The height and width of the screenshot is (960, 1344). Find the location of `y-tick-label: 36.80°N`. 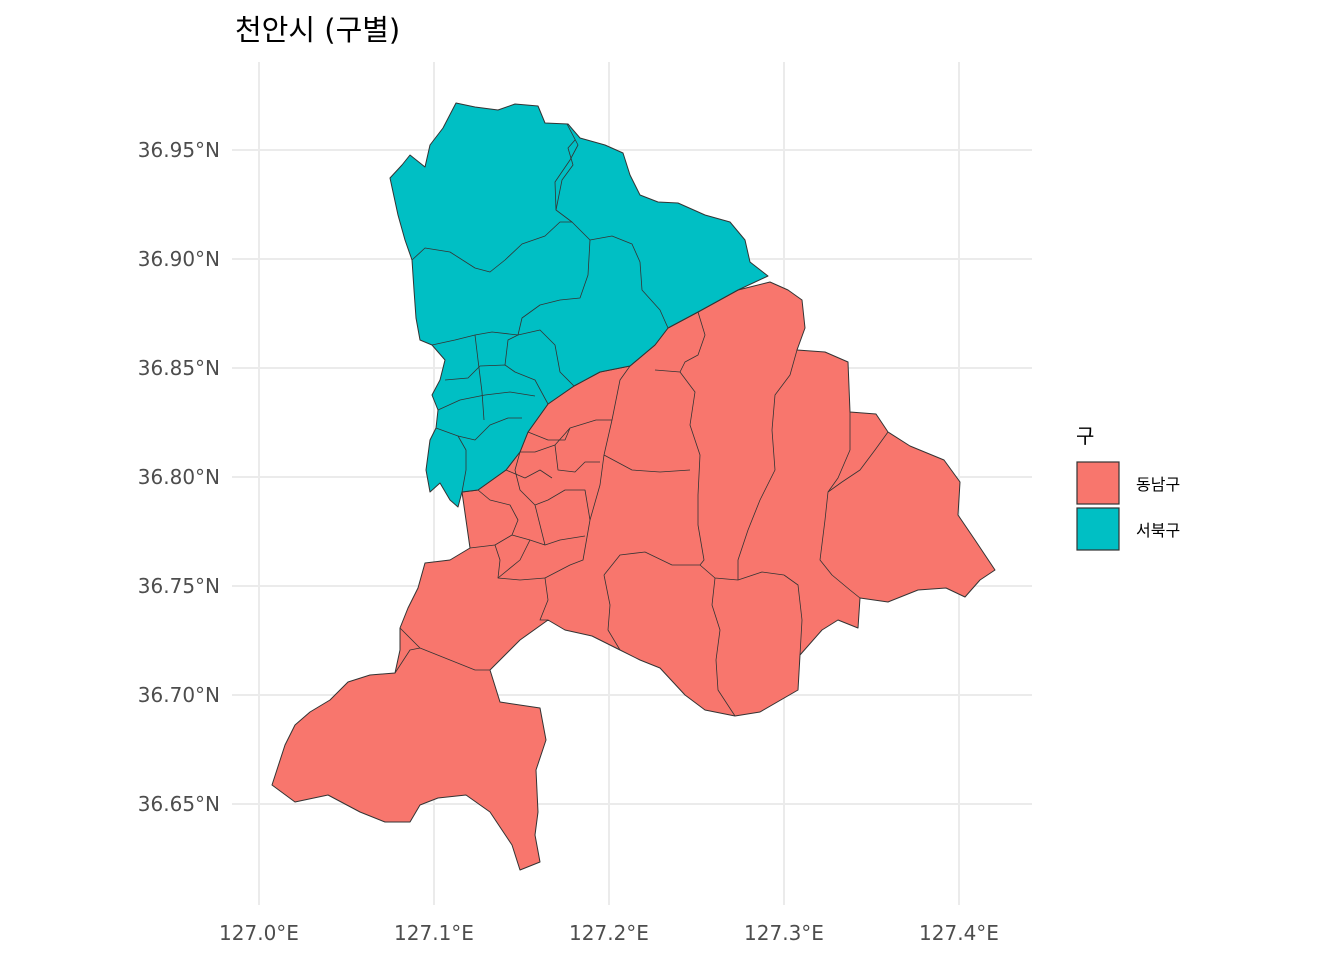

y-tick-label: 36.80°N is located at coordinates (179, 477).